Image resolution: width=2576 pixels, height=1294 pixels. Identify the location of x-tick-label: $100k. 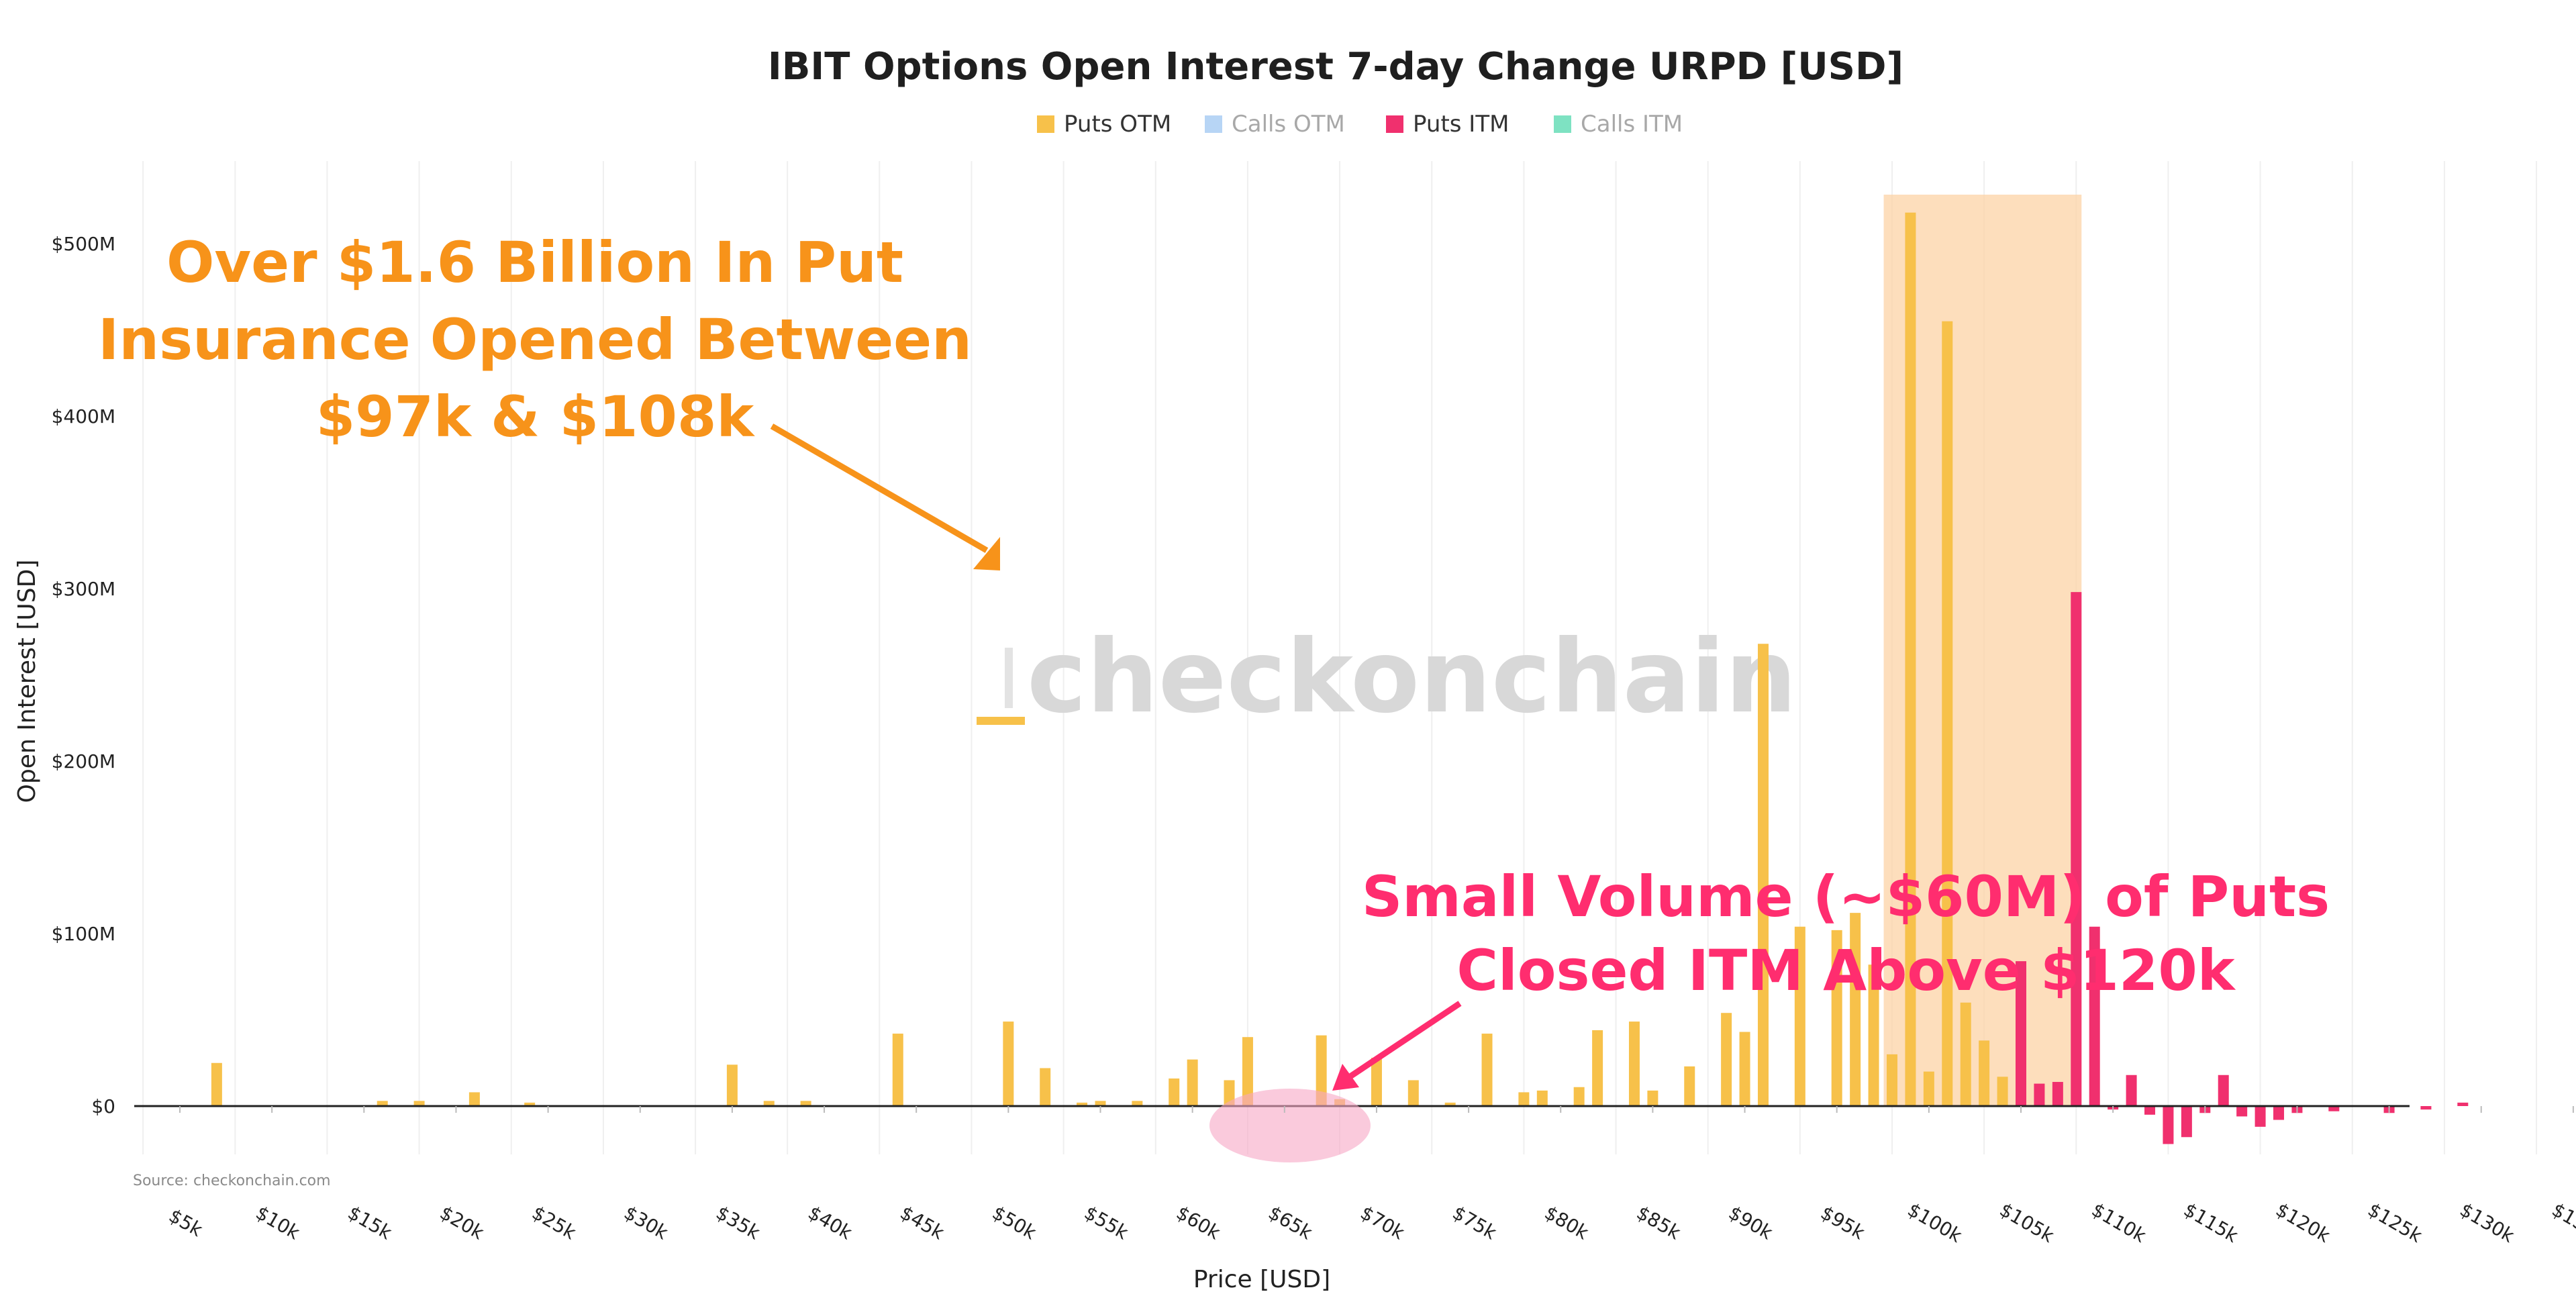
(1934, 1223).